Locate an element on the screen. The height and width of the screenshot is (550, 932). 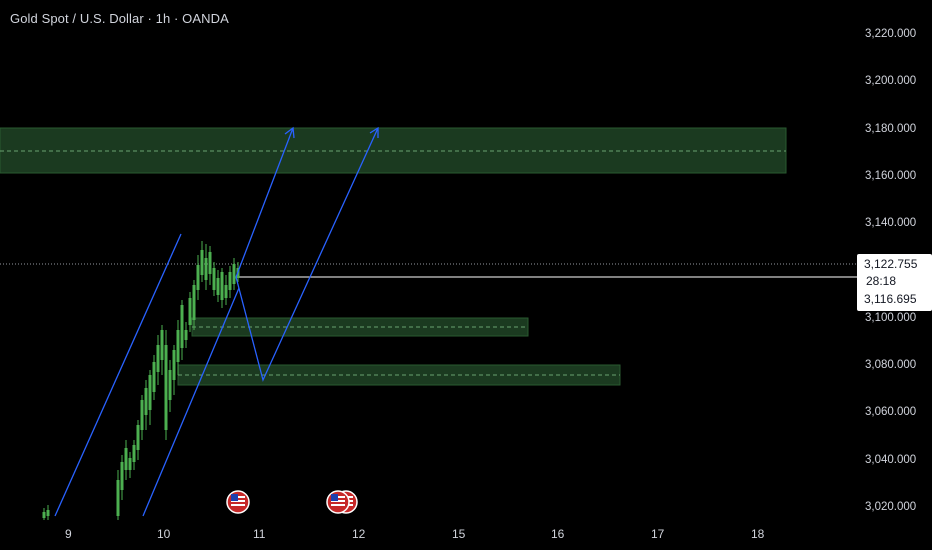
time-scale: 9 10 11 12 15 16 17 18 is located at coordinates (415, 534).